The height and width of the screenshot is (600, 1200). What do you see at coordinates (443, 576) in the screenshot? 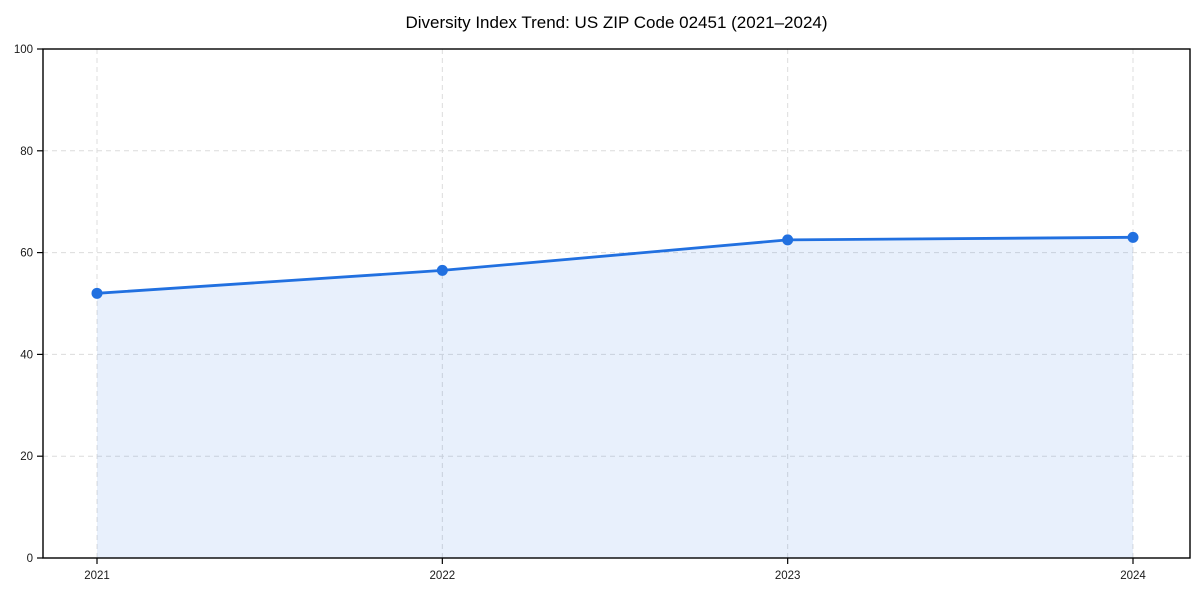
I see `x-tick-label: 2022` at bounding box center [443, 576].